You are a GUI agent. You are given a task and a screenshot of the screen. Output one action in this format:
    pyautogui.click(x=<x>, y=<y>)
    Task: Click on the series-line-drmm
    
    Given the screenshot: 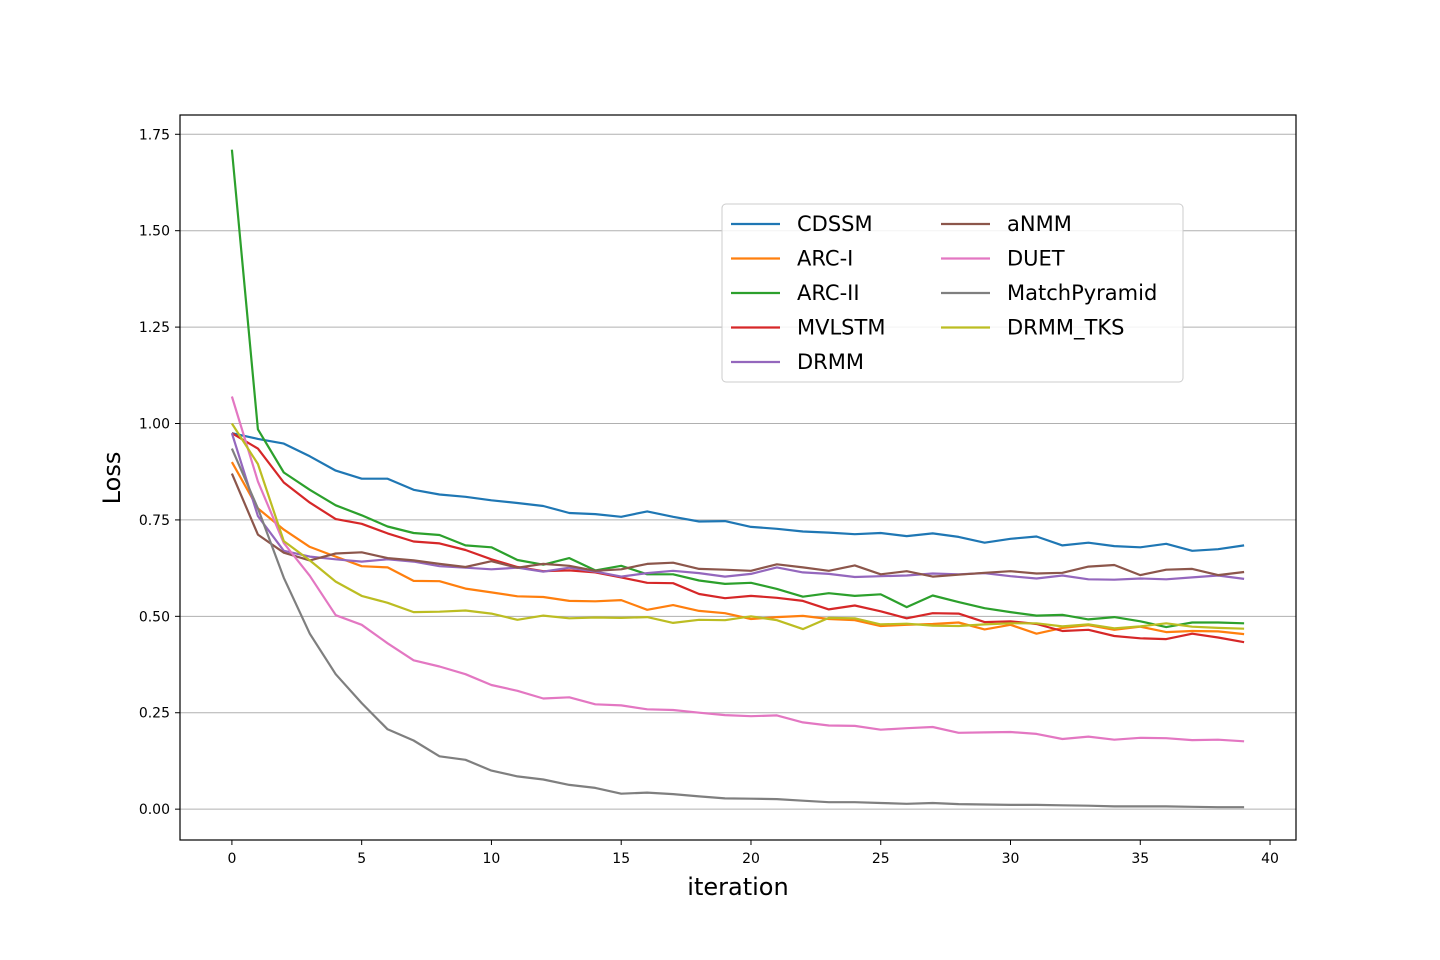 What is the action you would take?
    pyautogui.click(x=737, y=506)
    